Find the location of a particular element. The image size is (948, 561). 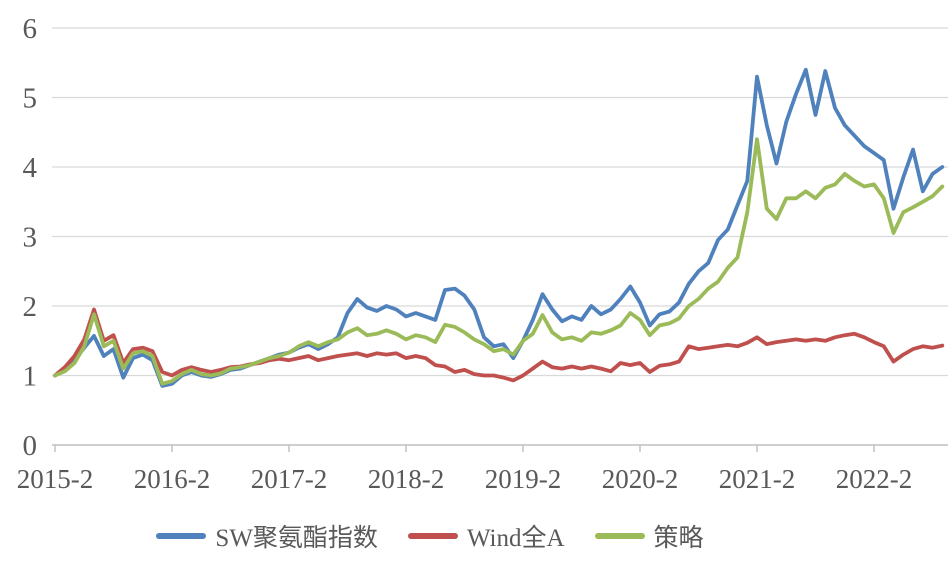

x-axis-tick-label: 2018-2 is located at coordinates (406, 479).